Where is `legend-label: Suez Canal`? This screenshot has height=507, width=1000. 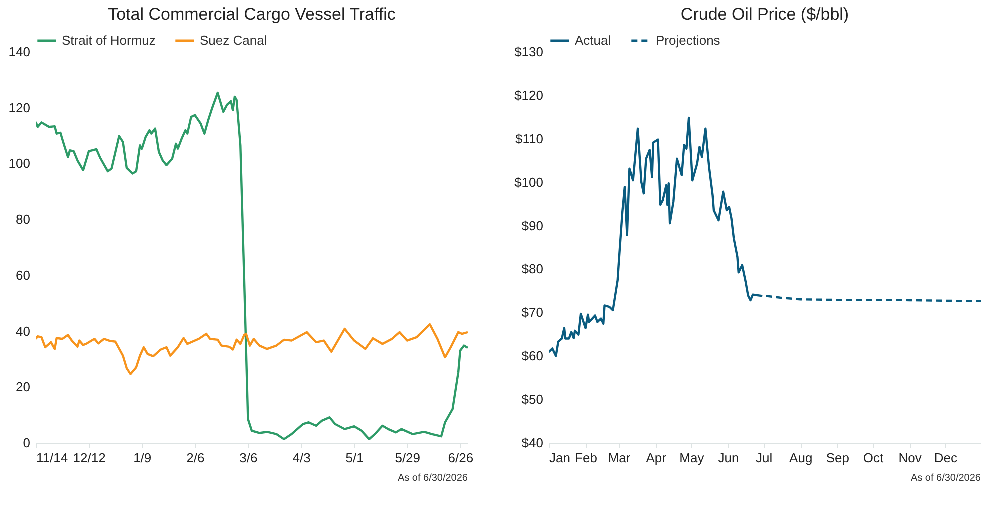
legend-label: Suez Canal is located at coordinates (234, 40).